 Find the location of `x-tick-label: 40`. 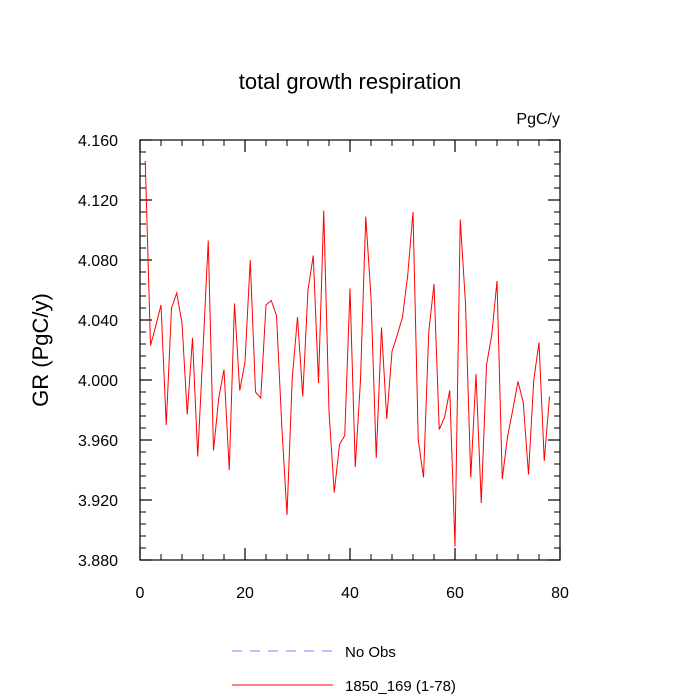

x-tick-label: 40 is located at coordinates (350, 593).